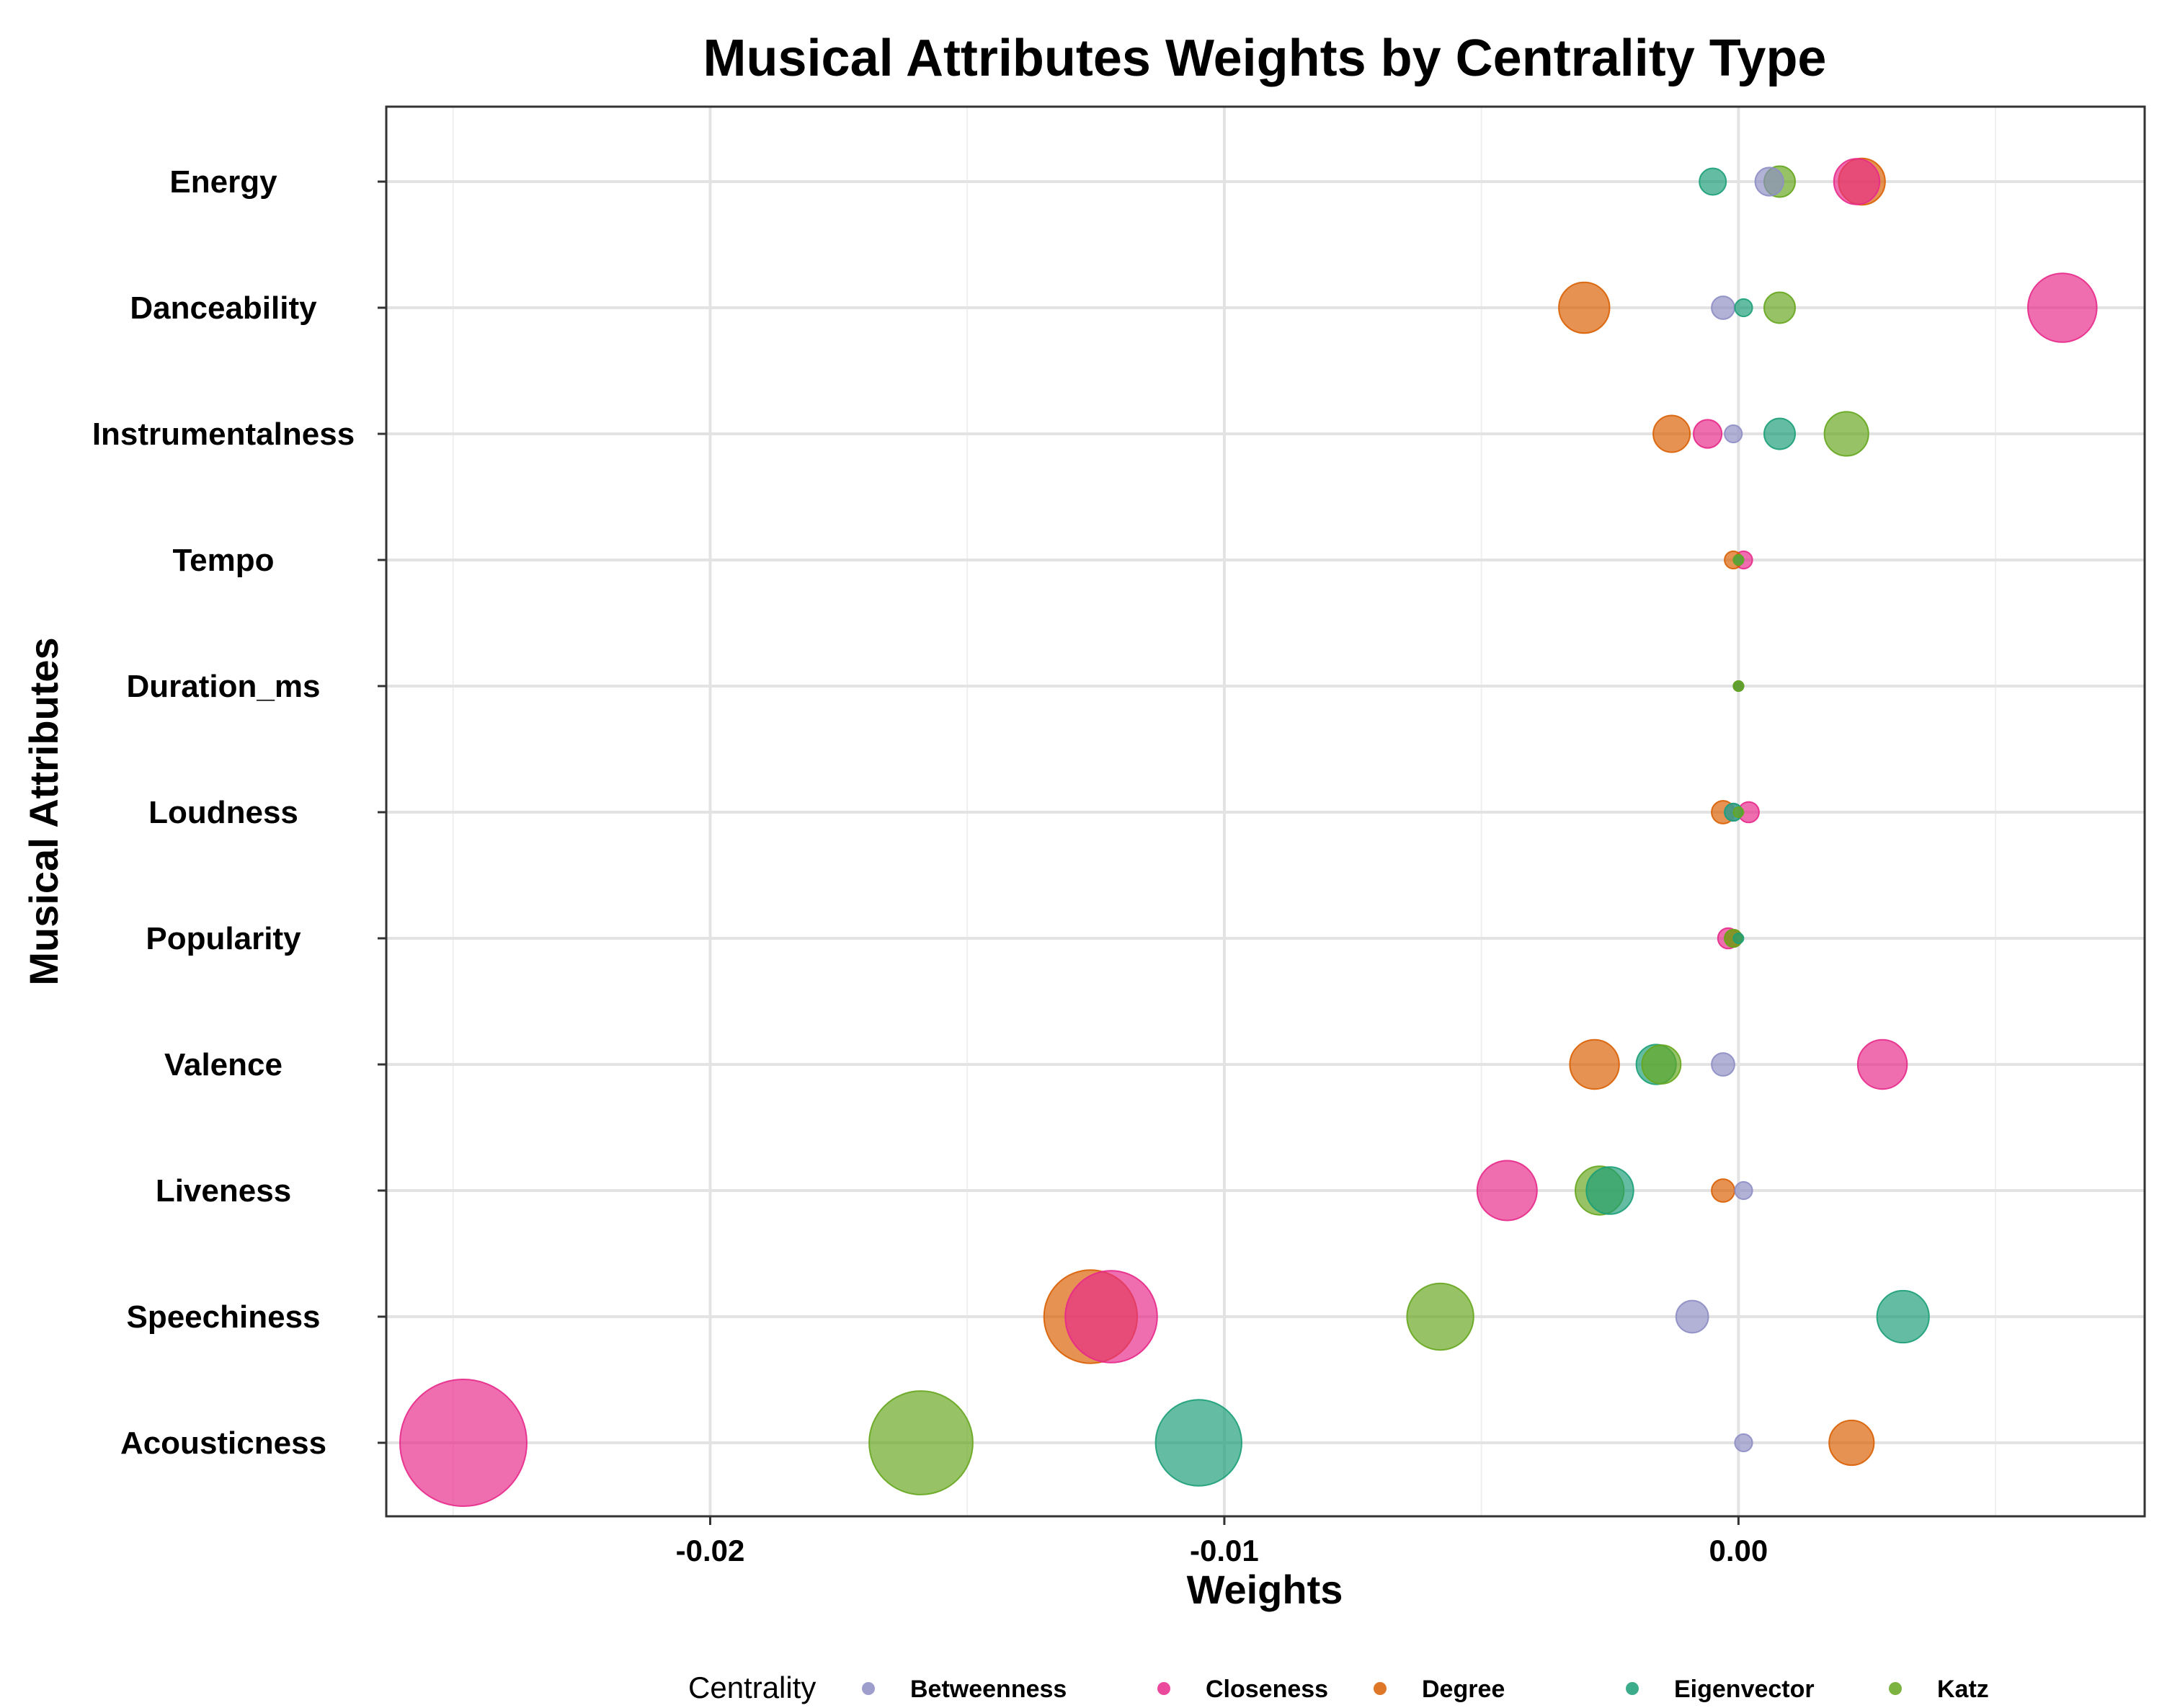  Describe the element at coordinates (1744, 1690) in the screenshot. I see `legend-label-eigenvector: Eigenvector` at that location.